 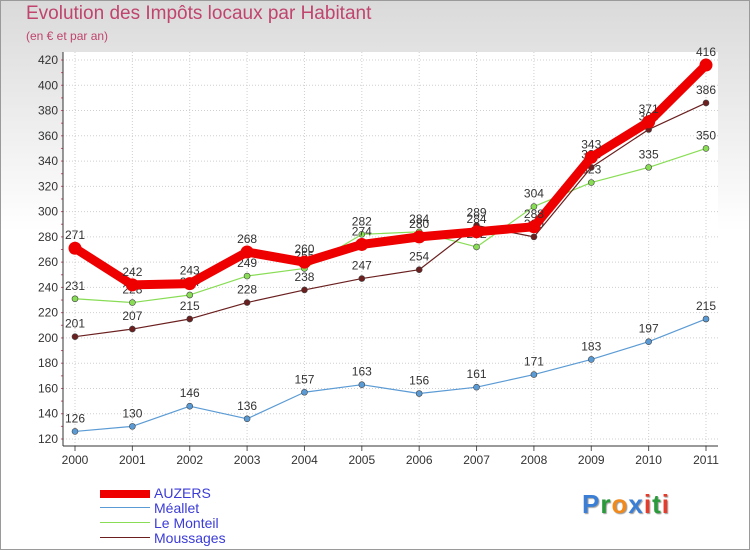 I want to click on y-tick-label: 180, so click(x=48, y=363).